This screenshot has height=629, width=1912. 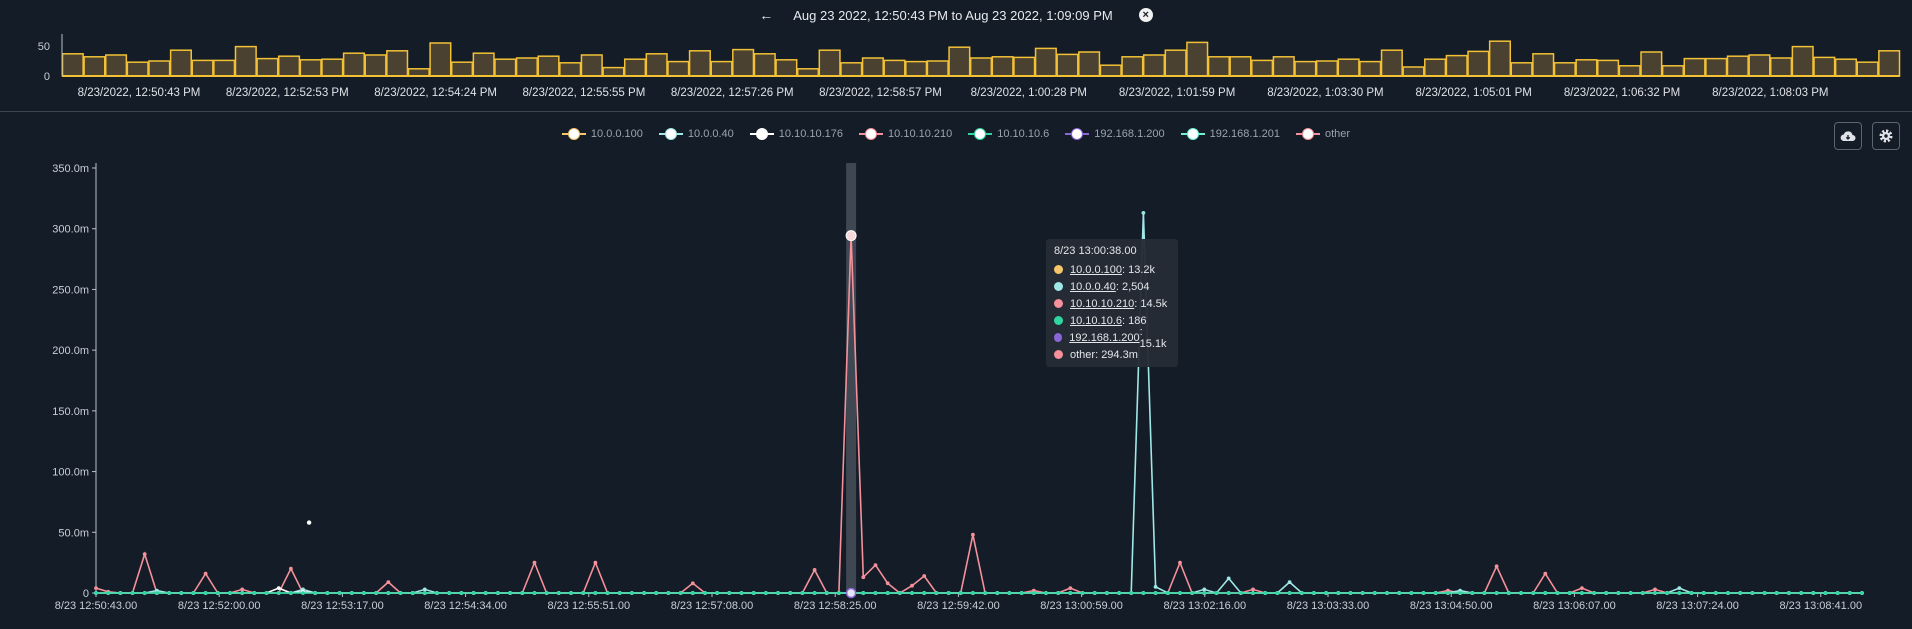 What do you see at coordinates (1886, 136) in the screenshot?
I see `settings-button` at bounding box center [1886, 136].